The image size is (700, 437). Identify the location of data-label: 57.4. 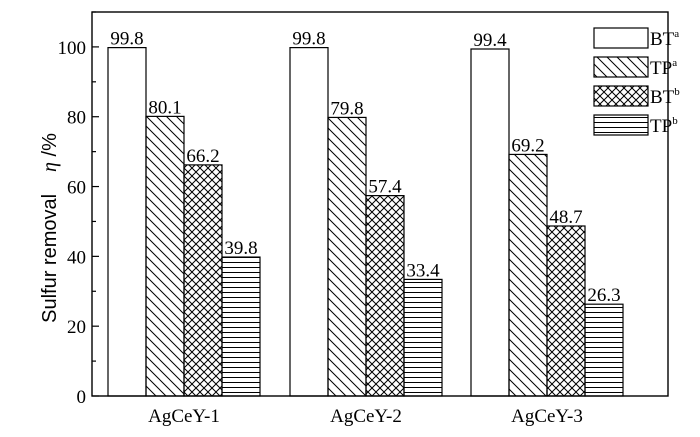
(385, 187).